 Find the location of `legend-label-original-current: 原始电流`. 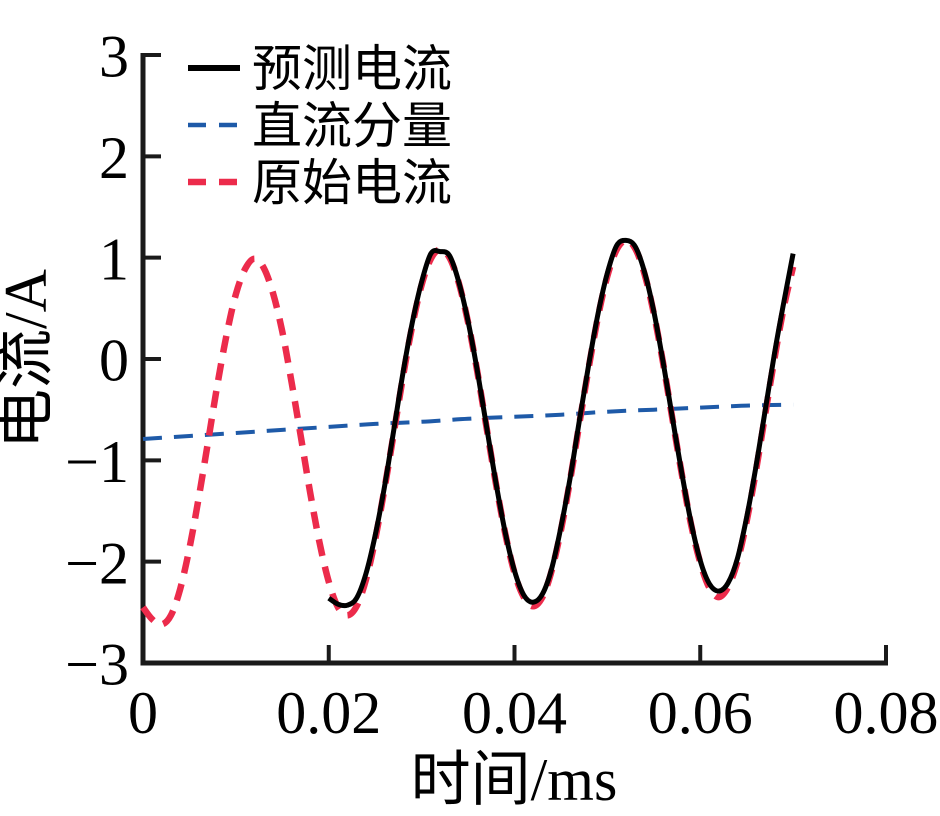

legend-label-original-current: 原始电流 is located at coordinates (352, 183).